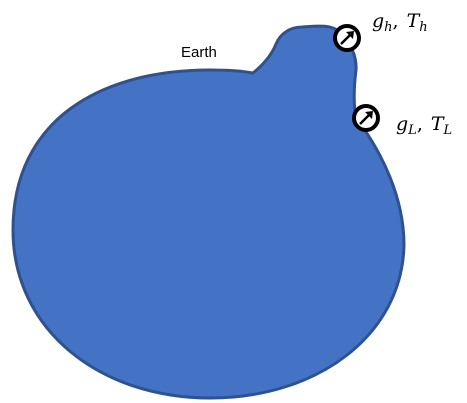 This screenshot has width=467, height=403. What do you see at coordinates (199, 52) in the screenshot?
I see `earth-label: Earth` at bounding box center [199, 52].